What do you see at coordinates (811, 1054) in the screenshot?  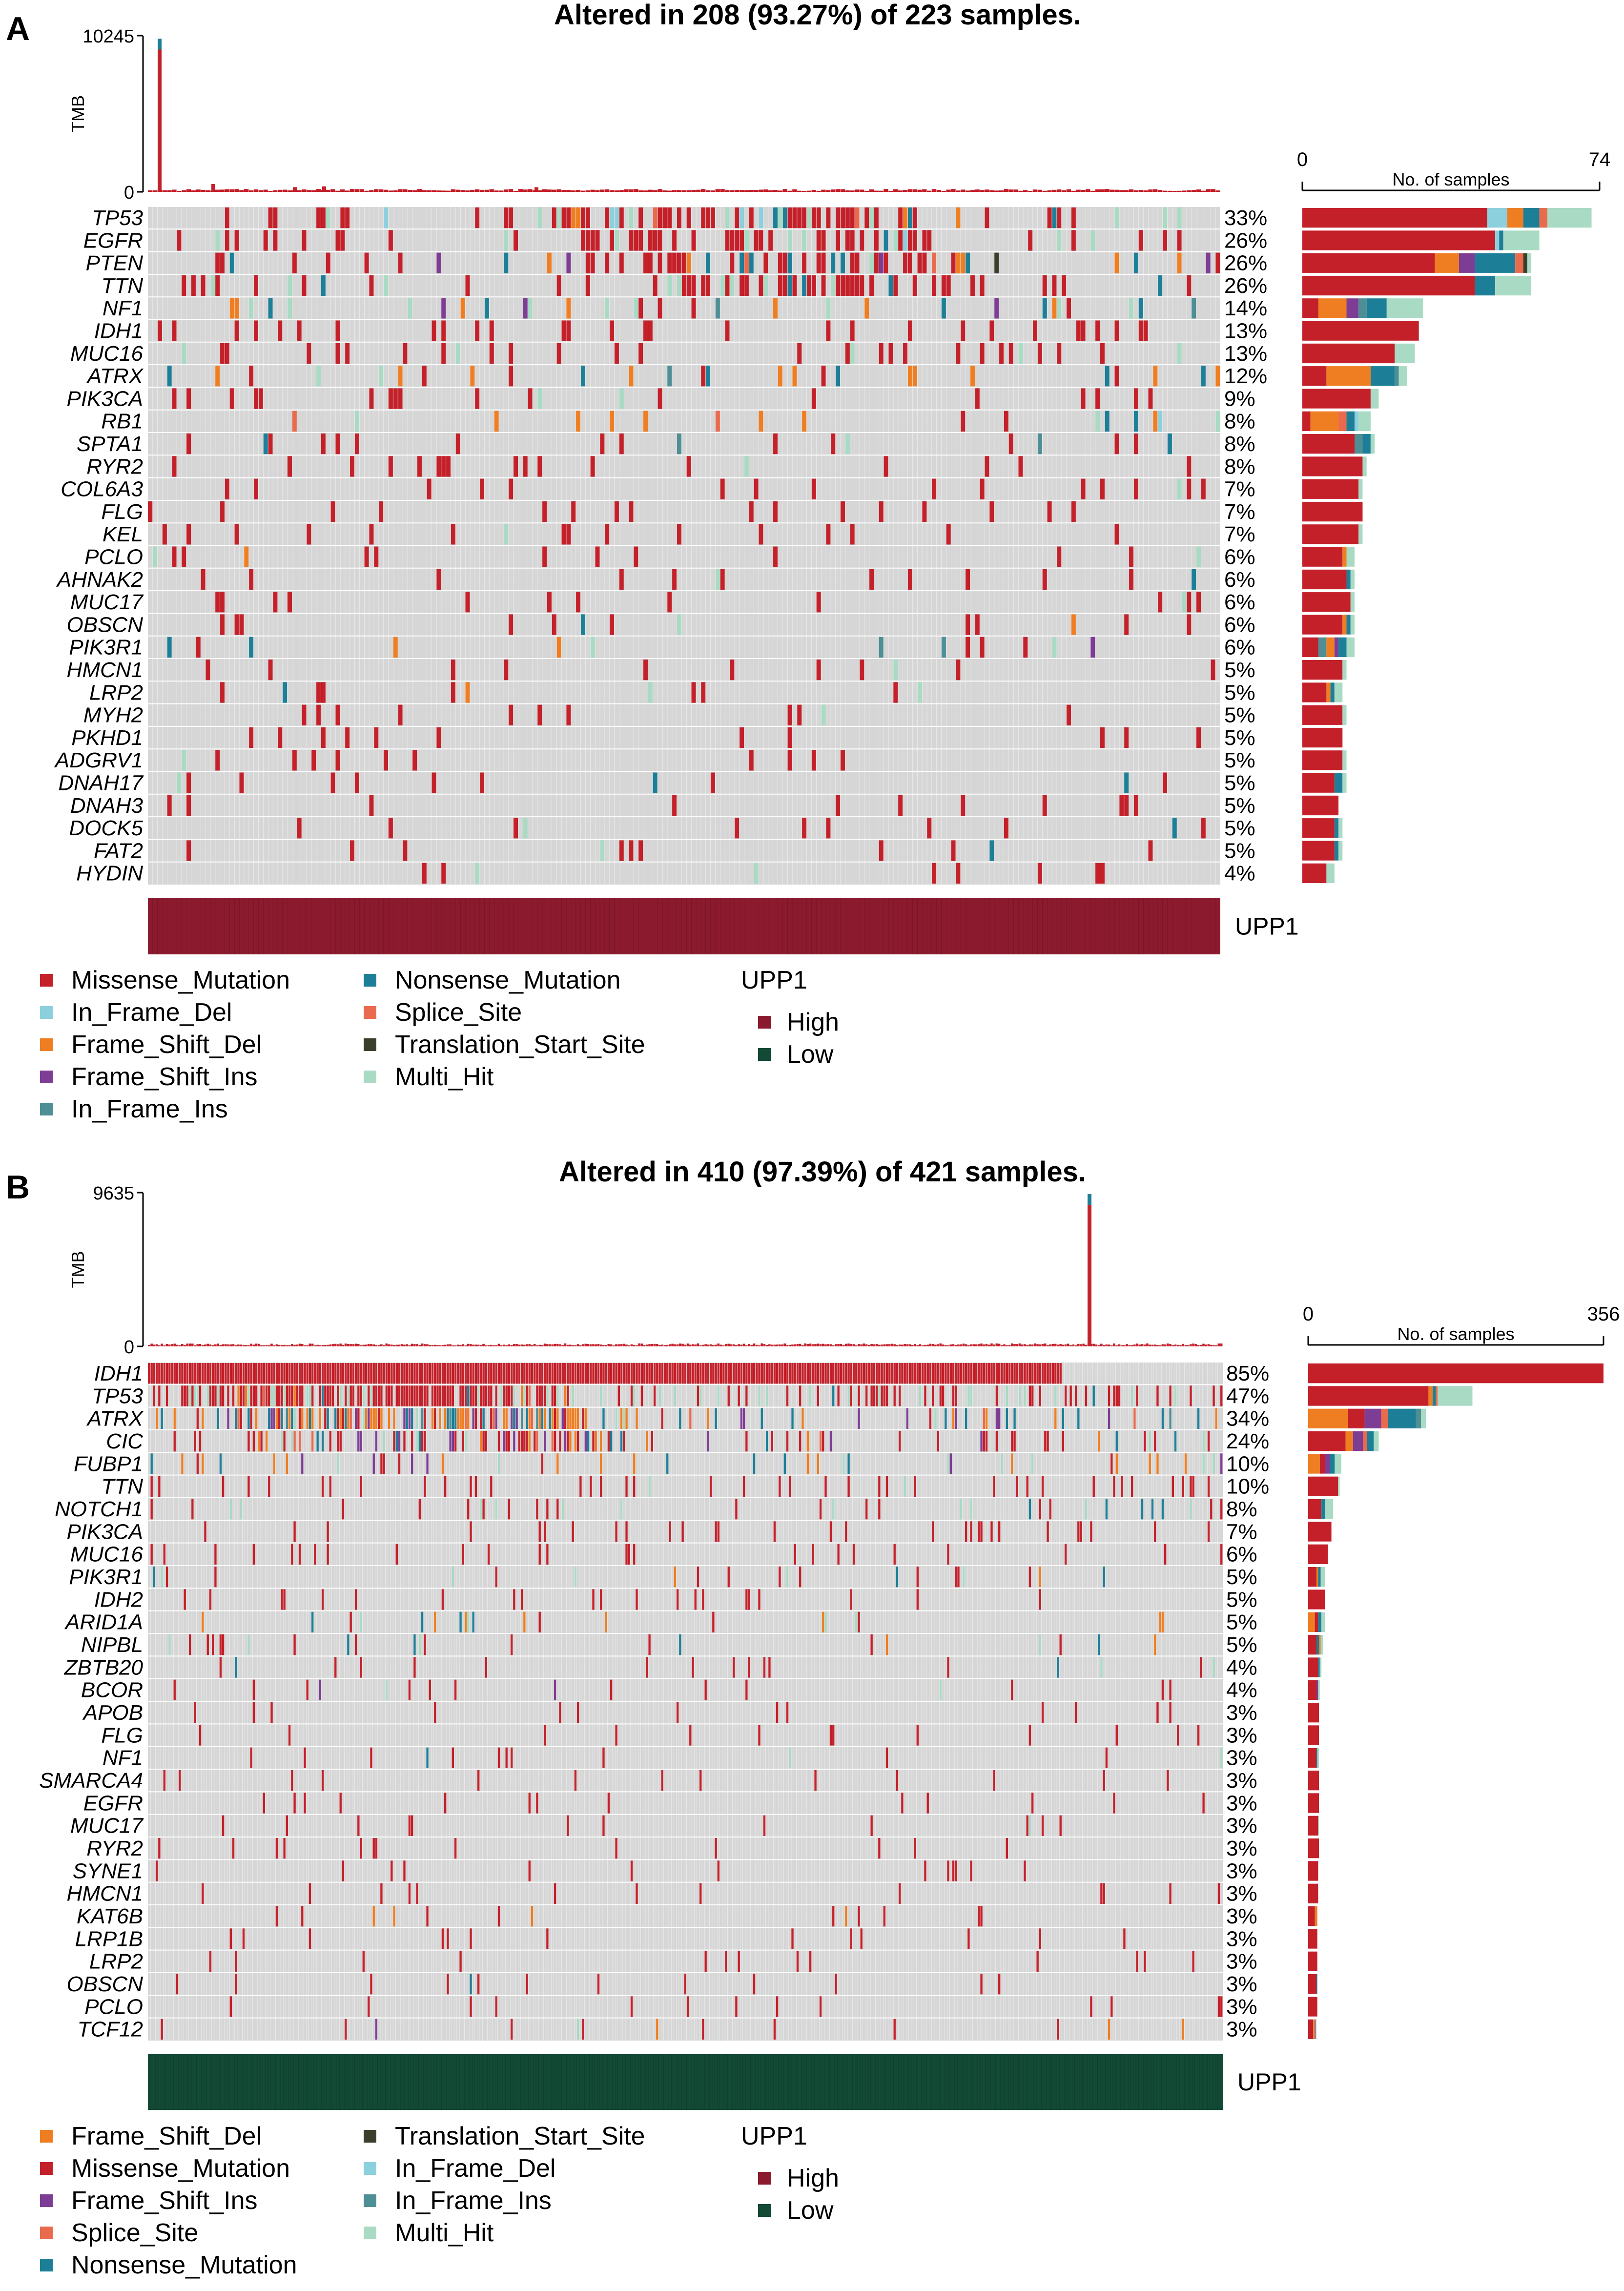 I see `legend-label: Low` at bounding box center [811, 1054].